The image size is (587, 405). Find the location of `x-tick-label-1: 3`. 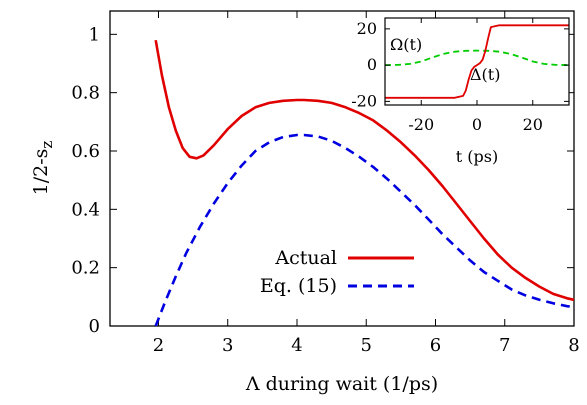

x-tick-label-1: 3 is located at coordinates (227, 345).